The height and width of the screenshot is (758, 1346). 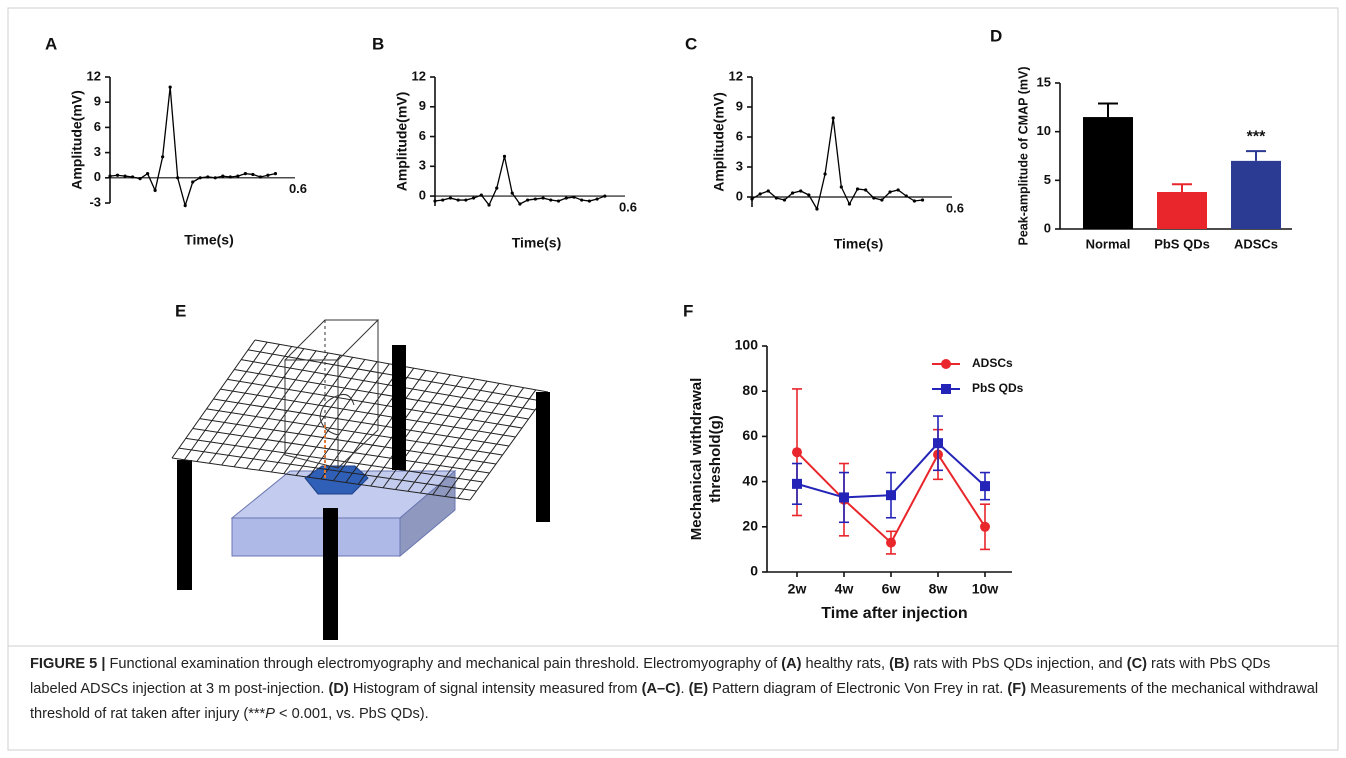 I want to click on mesh, so click(x=360, y=420).